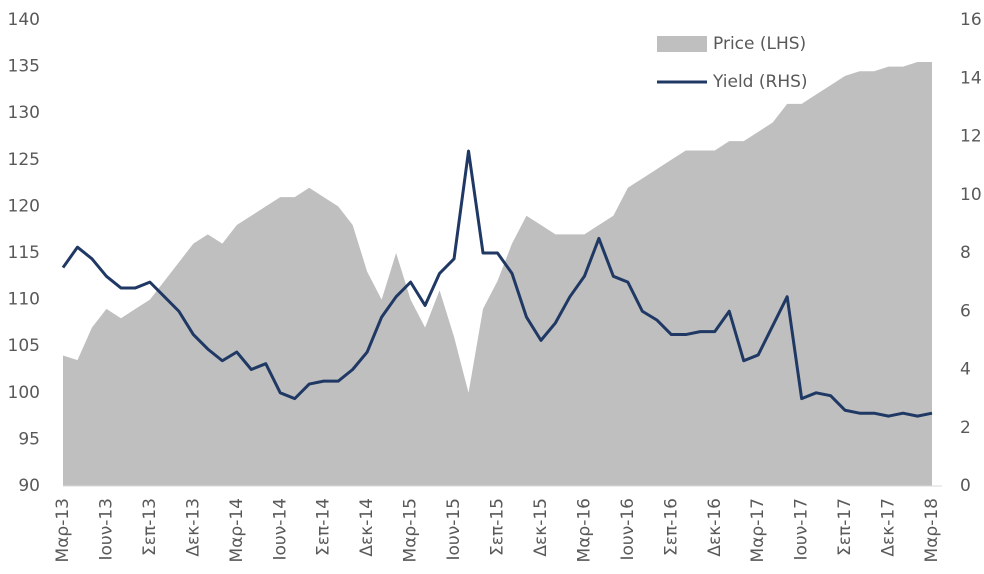 The image size is (984, 574). I want to click on x-tick-label: Μαρ-18, so click(932, 530).